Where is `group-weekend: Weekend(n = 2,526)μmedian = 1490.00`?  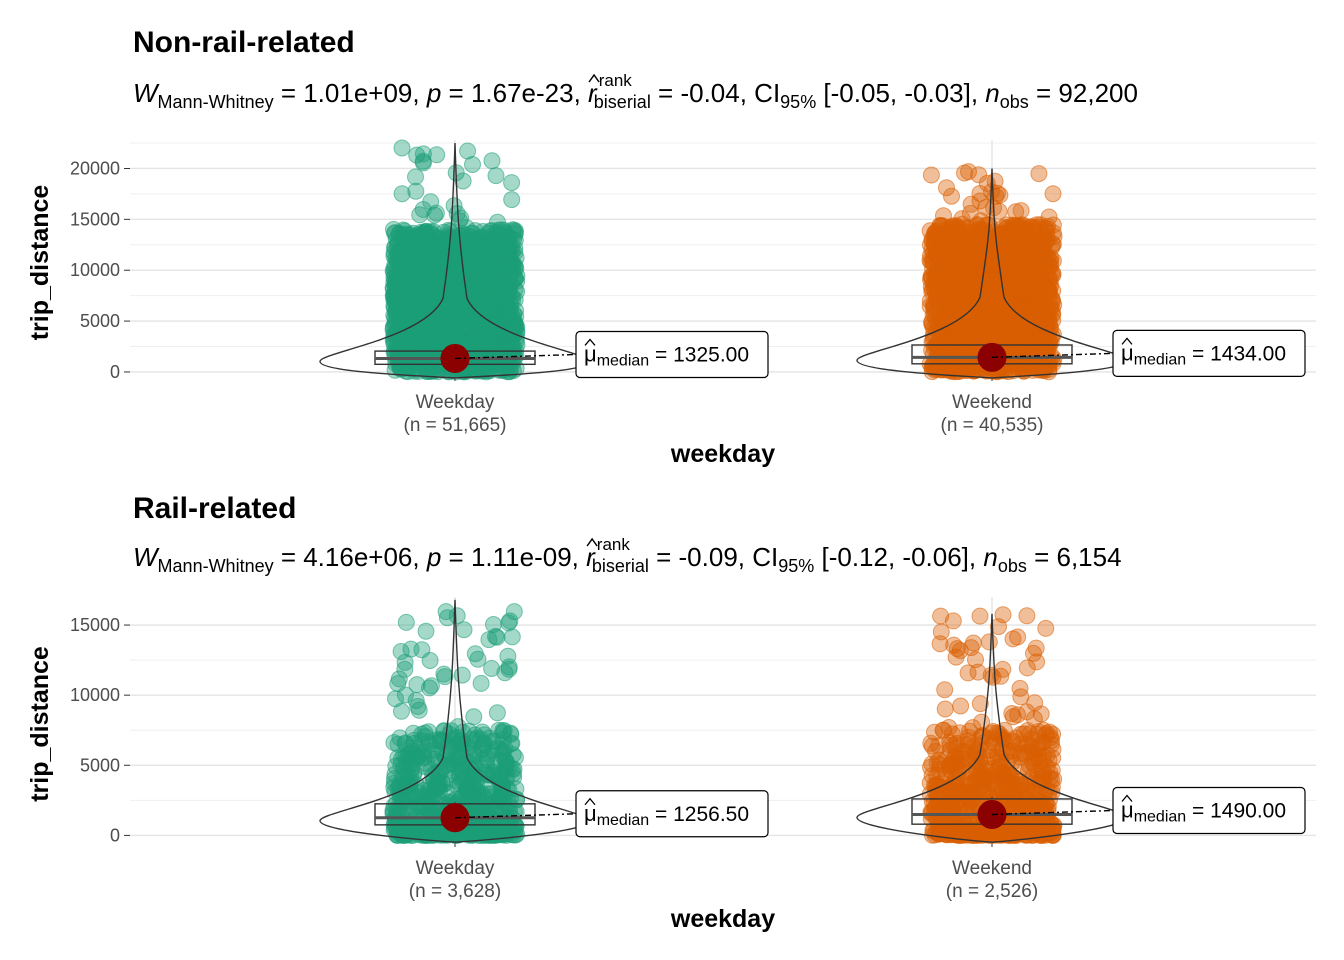 group-weekend: Weekend(n = 2,526)μmedian = 1490.00 is located at coordinates (1081, 754).